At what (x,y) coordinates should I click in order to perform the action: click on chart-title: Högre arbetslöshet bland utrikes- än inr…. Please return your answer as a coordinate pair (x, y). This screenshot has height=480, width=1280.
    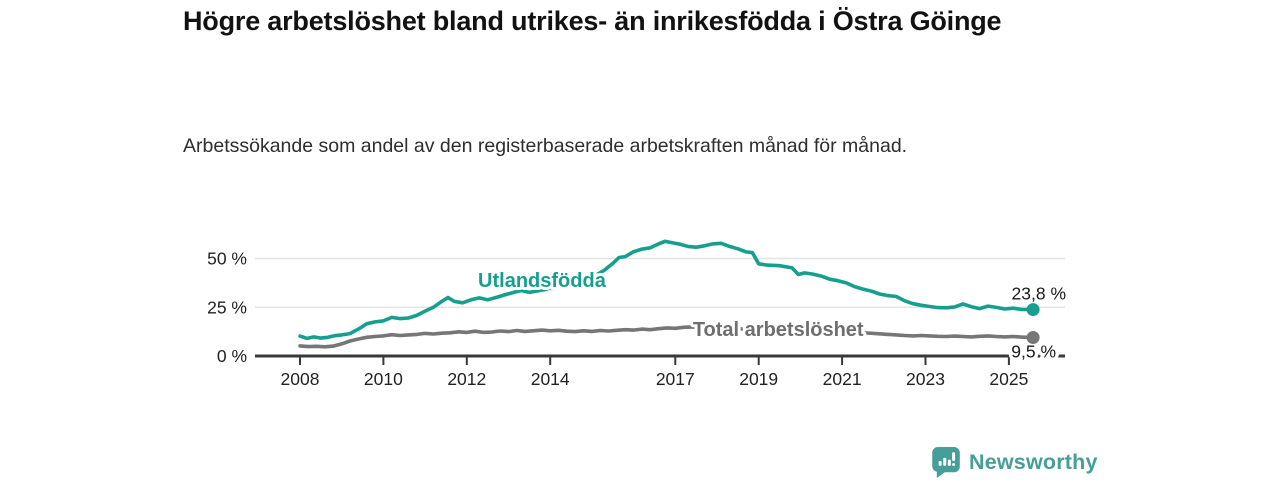
    Looking at the image, I should click on (592, 21).